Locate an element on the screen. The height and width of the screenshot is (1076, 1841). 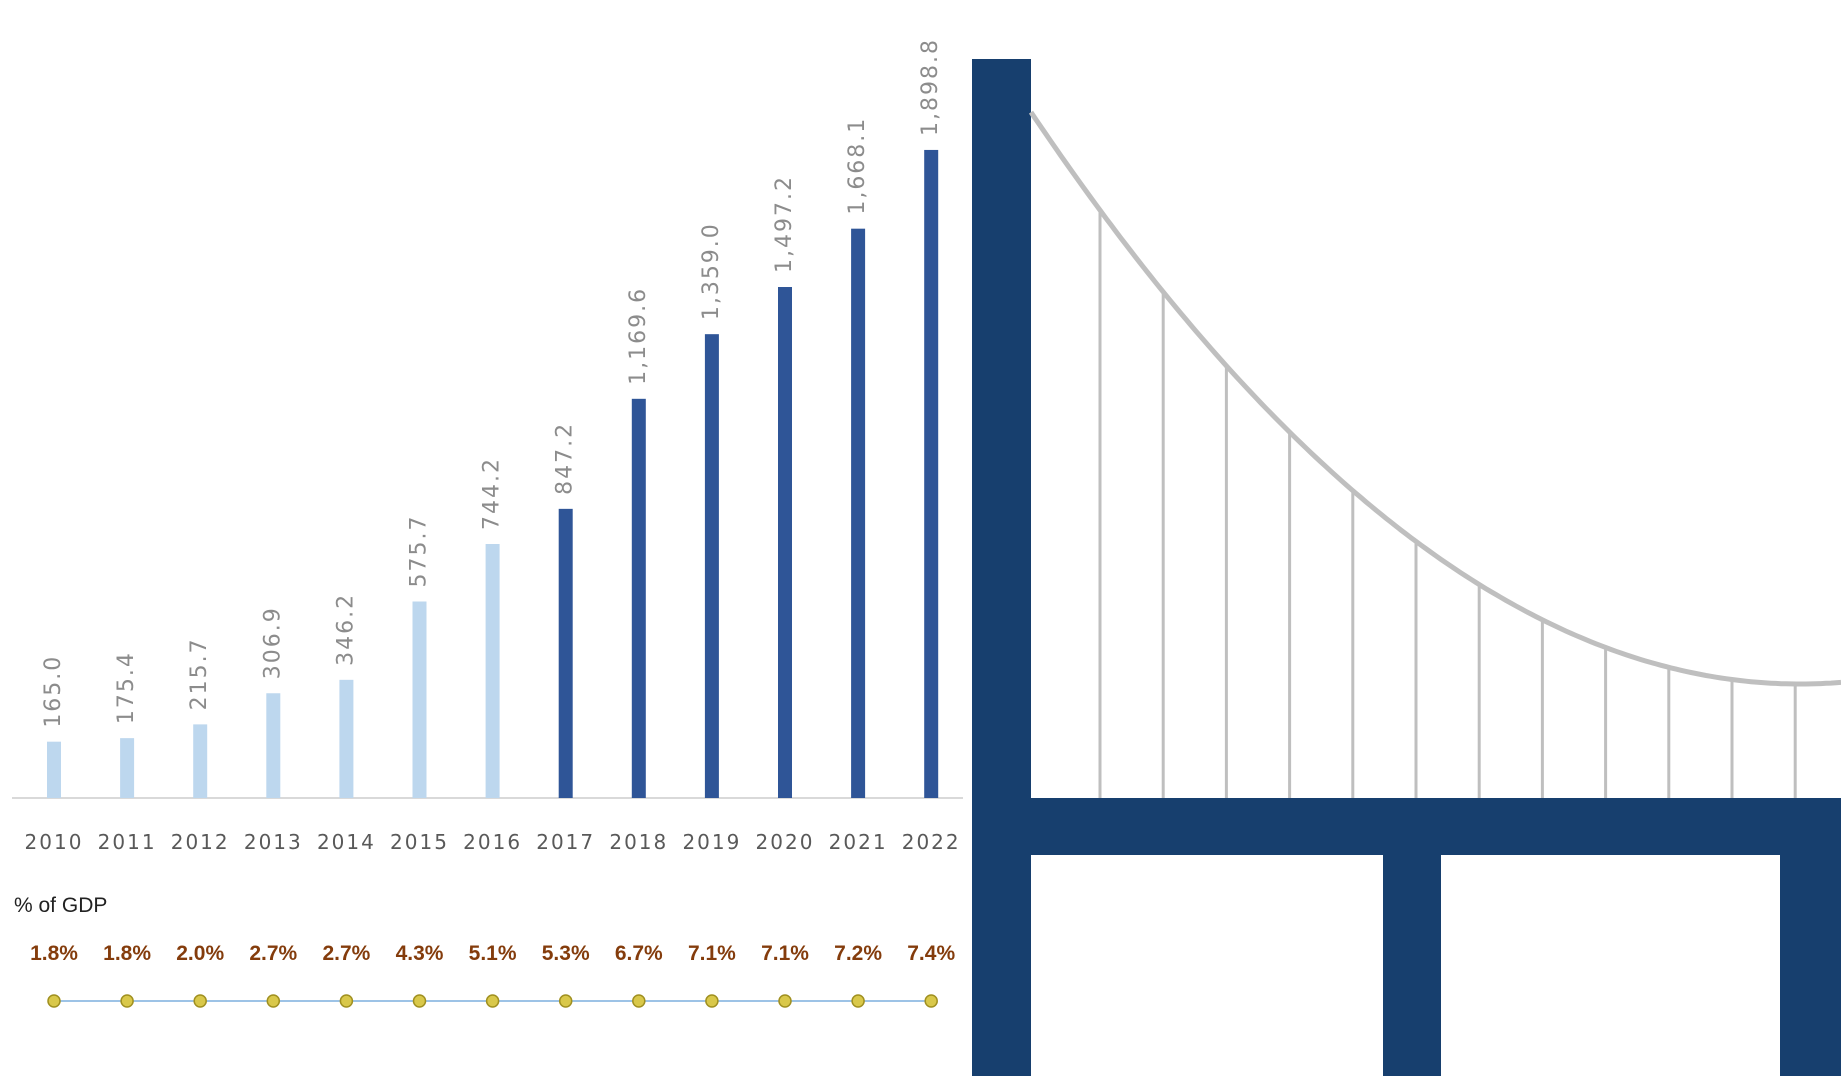
gdp-label: 7.4% is located at coordinates (931, 953).